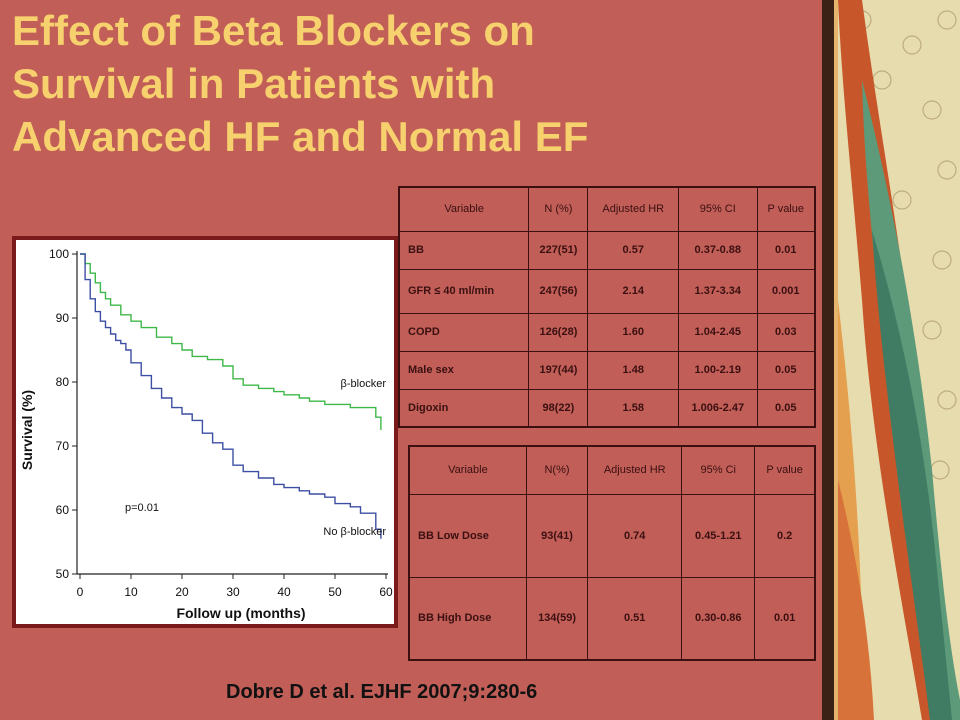 The height and width of the screenshot is (720, 960). I want to click on table1-cell: 1.48, so click(633, 370).